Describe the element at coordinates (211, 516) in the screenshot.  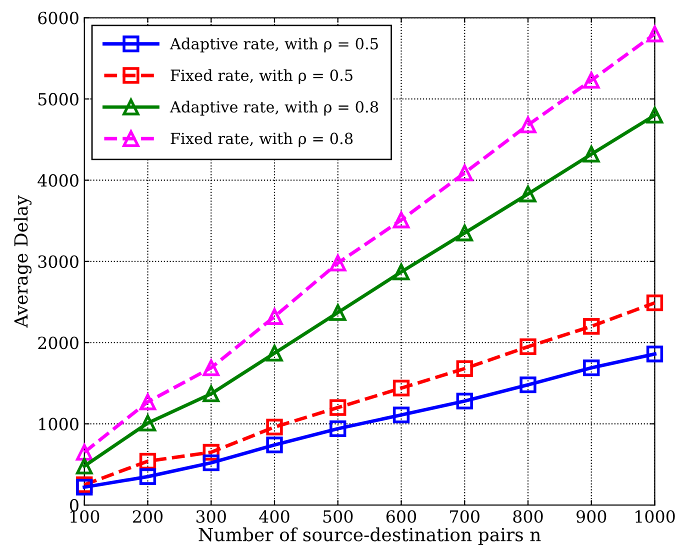
I see `x-tick-label: 300` at that location.